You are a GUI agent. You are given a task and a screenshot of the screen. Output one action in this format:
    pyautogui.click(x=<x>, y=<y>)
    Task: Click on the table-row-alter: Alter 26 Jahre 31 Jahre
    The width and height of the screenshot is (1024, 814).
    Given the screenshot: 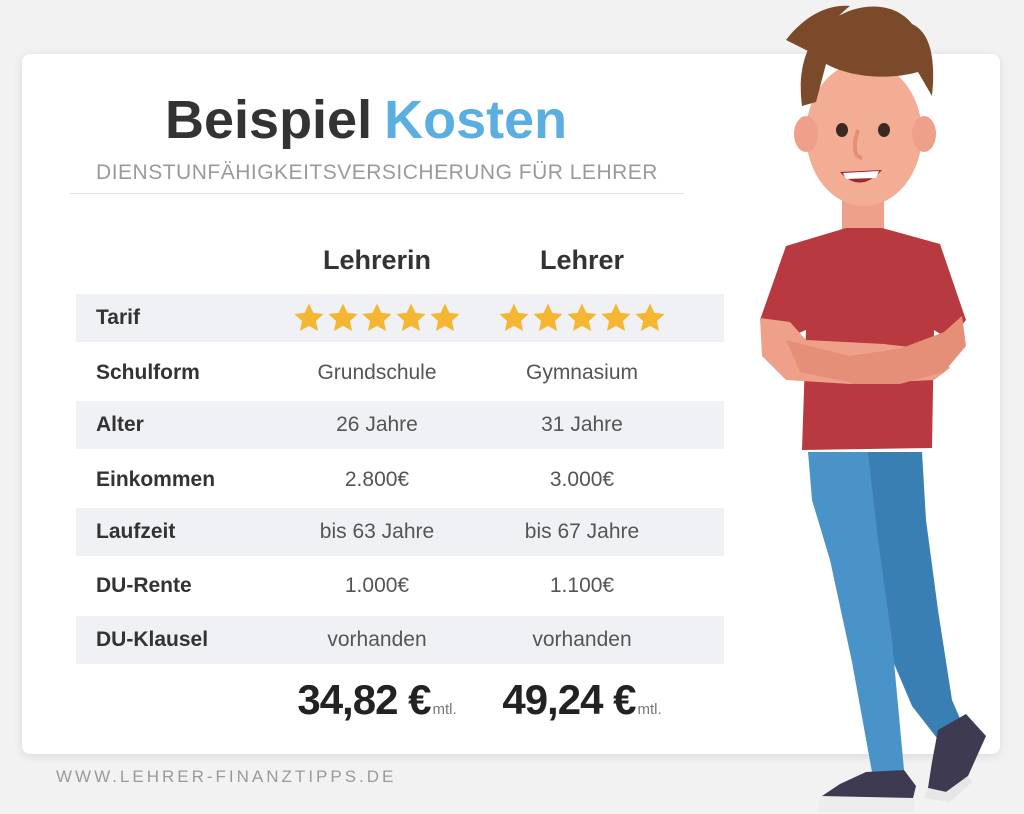 What is the action you would take?
    pyautogui.click(x=400, y=425)
    